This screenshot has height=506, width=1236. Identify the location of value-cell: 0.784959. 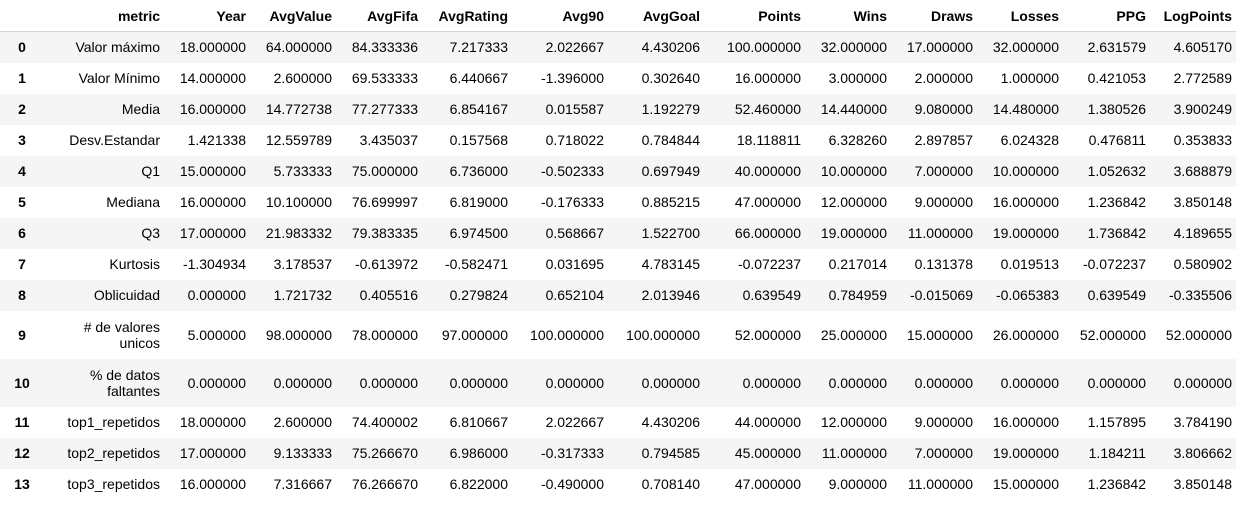
(857, 295).